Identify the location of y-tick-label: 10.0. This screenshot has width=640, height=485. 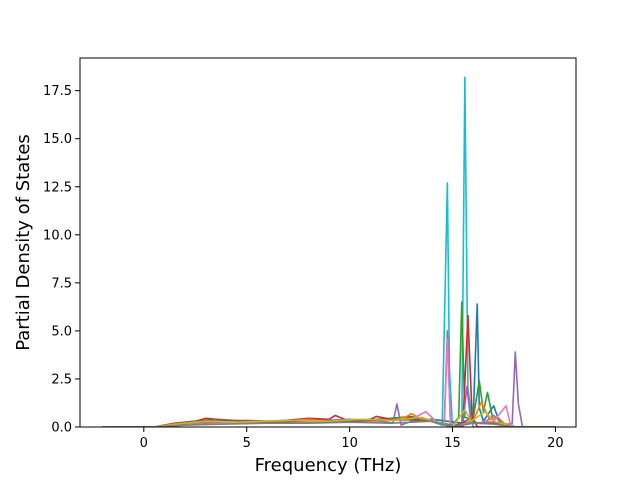
(57, 235).